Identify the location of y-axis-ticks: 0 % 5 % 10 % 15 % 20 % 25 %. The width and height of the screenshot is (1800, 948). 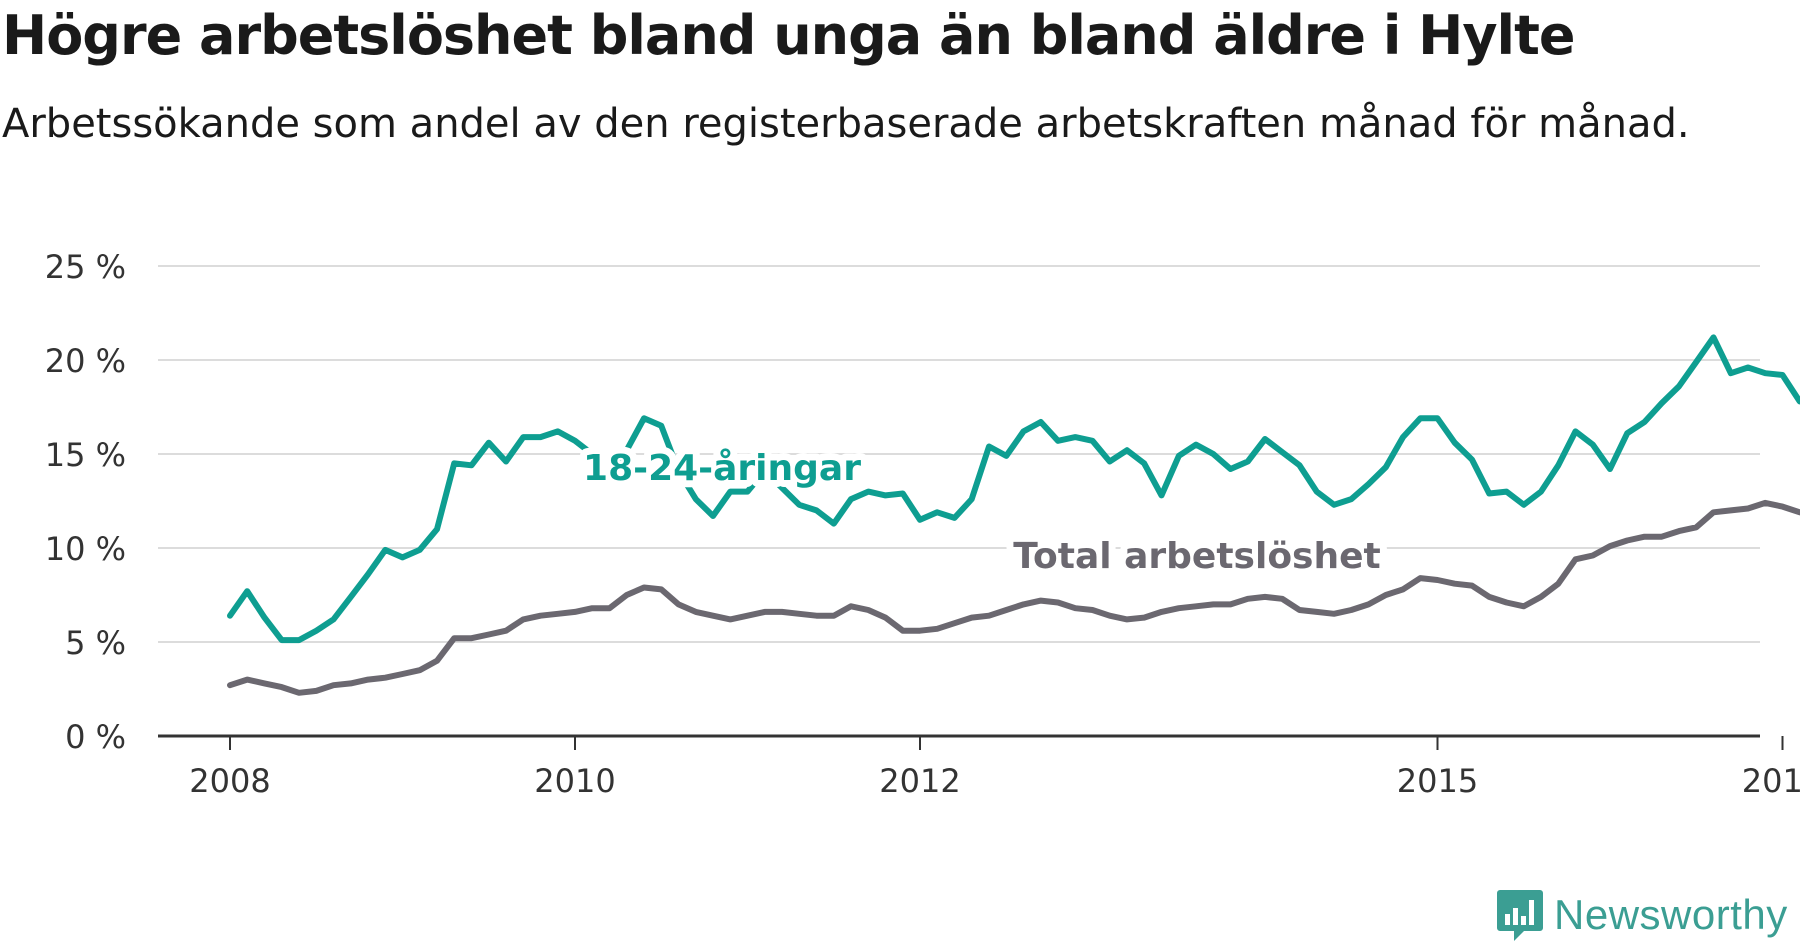
(85, 502).